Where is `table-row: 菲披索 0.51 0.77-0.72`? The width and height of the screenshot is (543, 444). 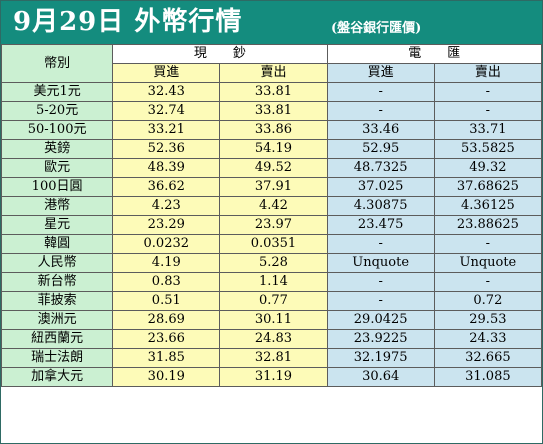 table-row: 菲披索 0.51 0.77-0.72 is located at coordinates (271, 301).